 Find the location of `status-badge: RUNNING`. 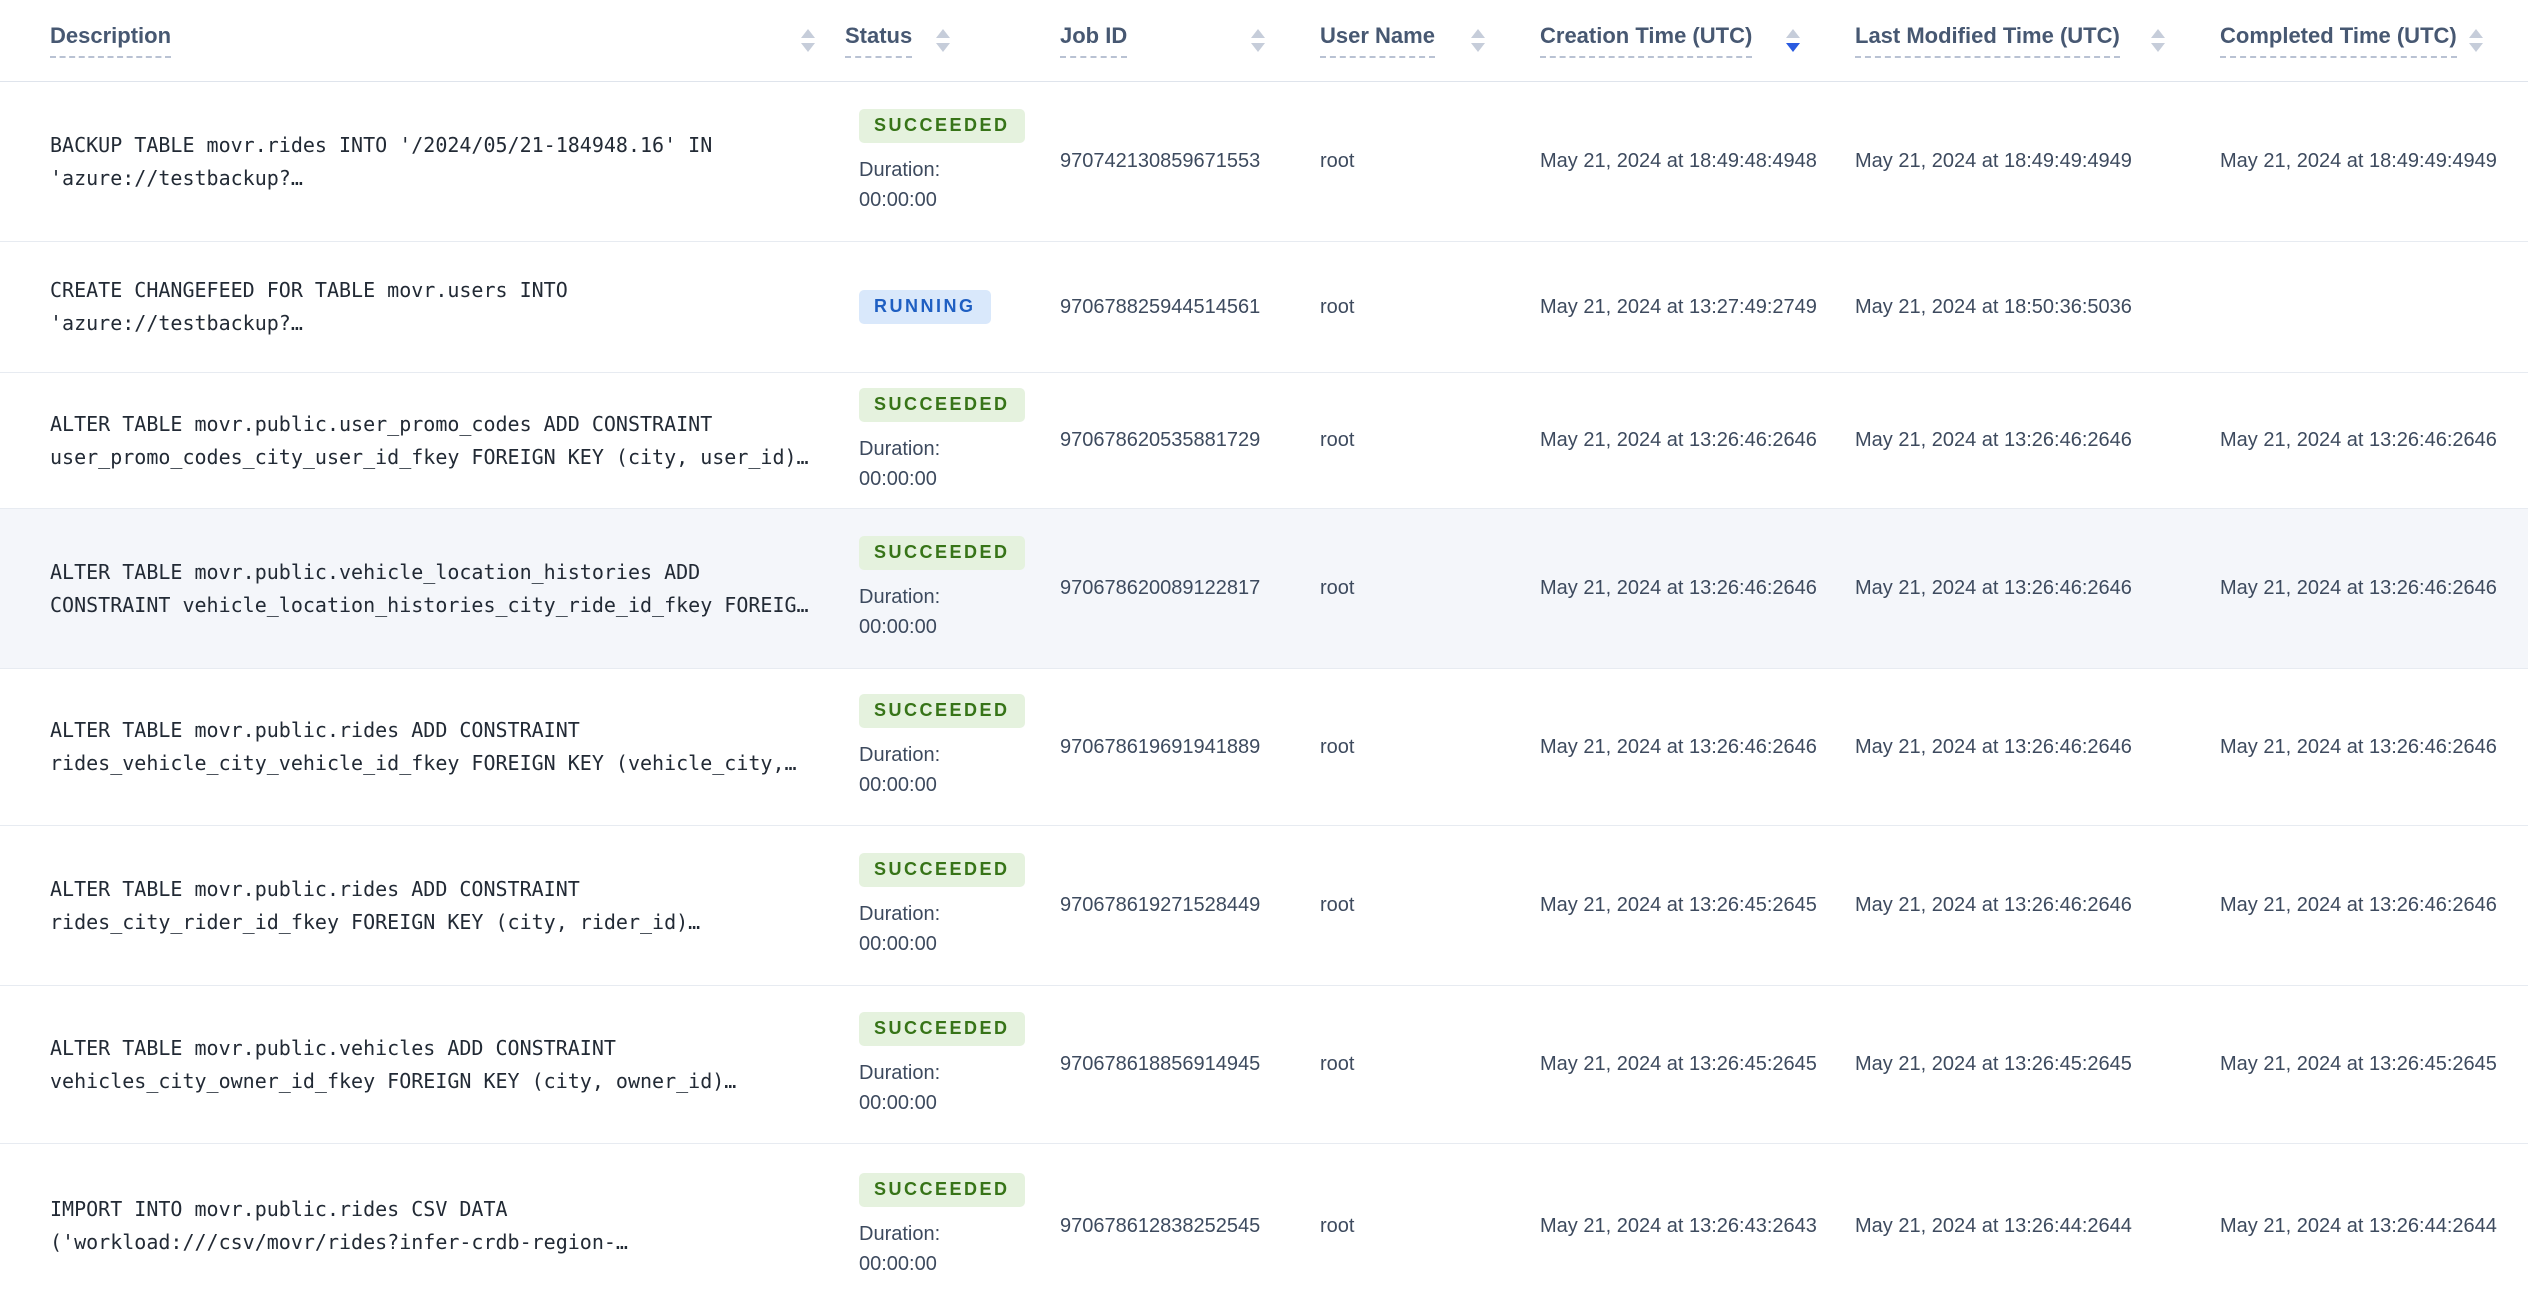

status-badge: RUNNING is located at coordinates (925, 307).